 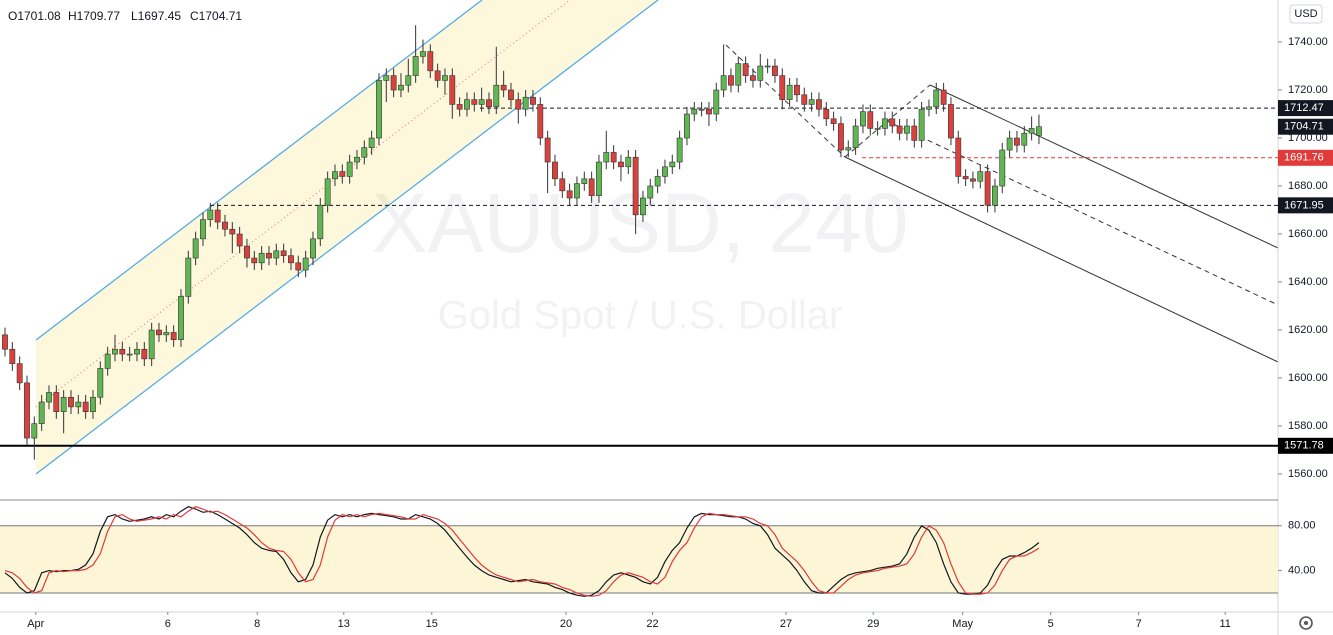 I want to click on y2-tick-label: 40.00, so click(x=1302, y=570).